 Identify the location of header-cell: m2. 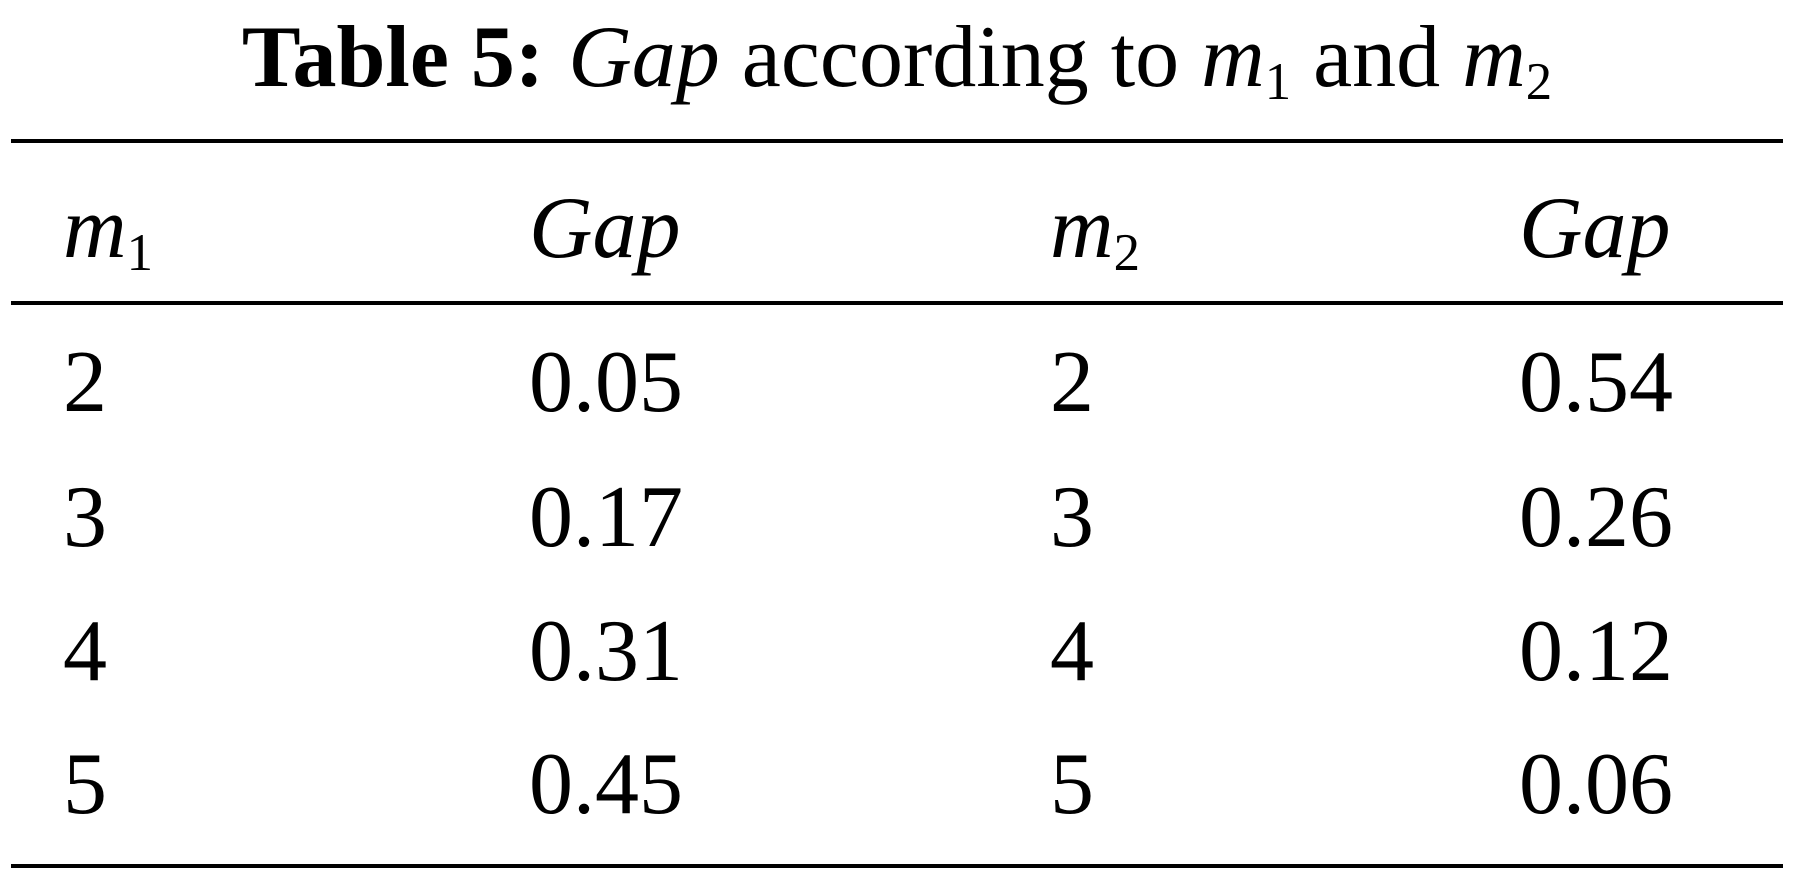
(1095, 231).